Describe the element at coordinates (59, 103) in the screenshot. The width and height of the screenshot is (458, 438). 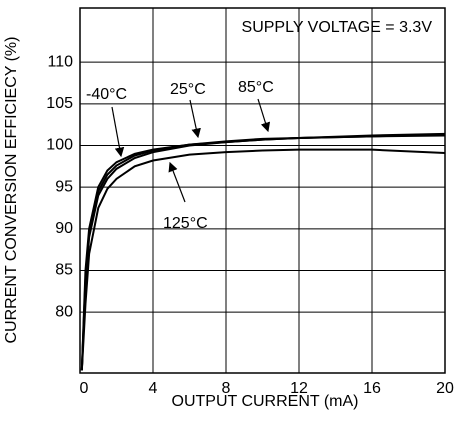
I see `y-tick-label: 105` at that location.